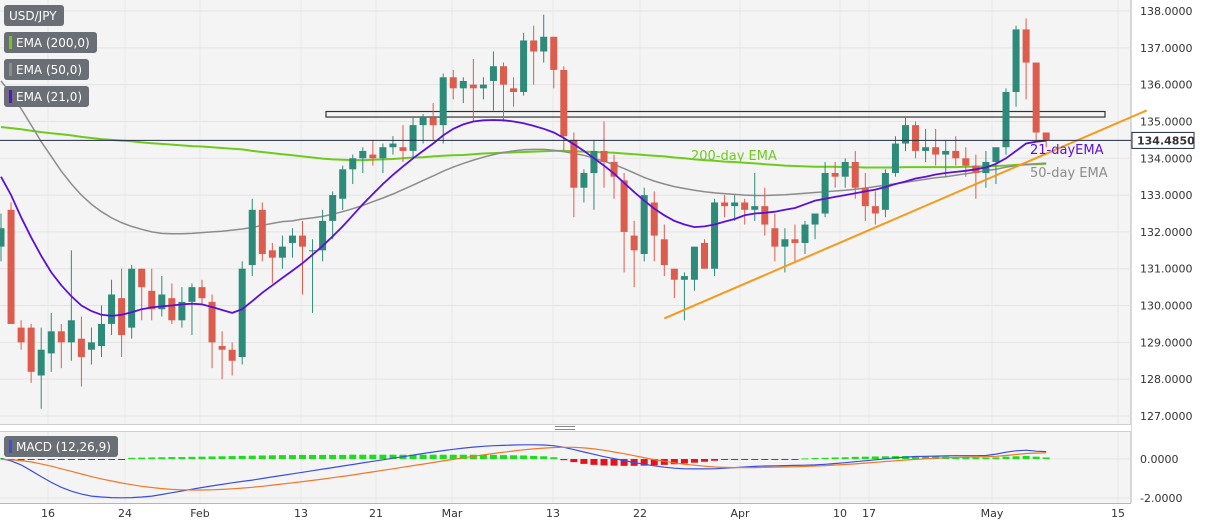 The image size is (1207, 526). Describe the element at coordinates (50, 42) in the screenshot. I see `legend-ema200: EMA (200,0)` at that location.